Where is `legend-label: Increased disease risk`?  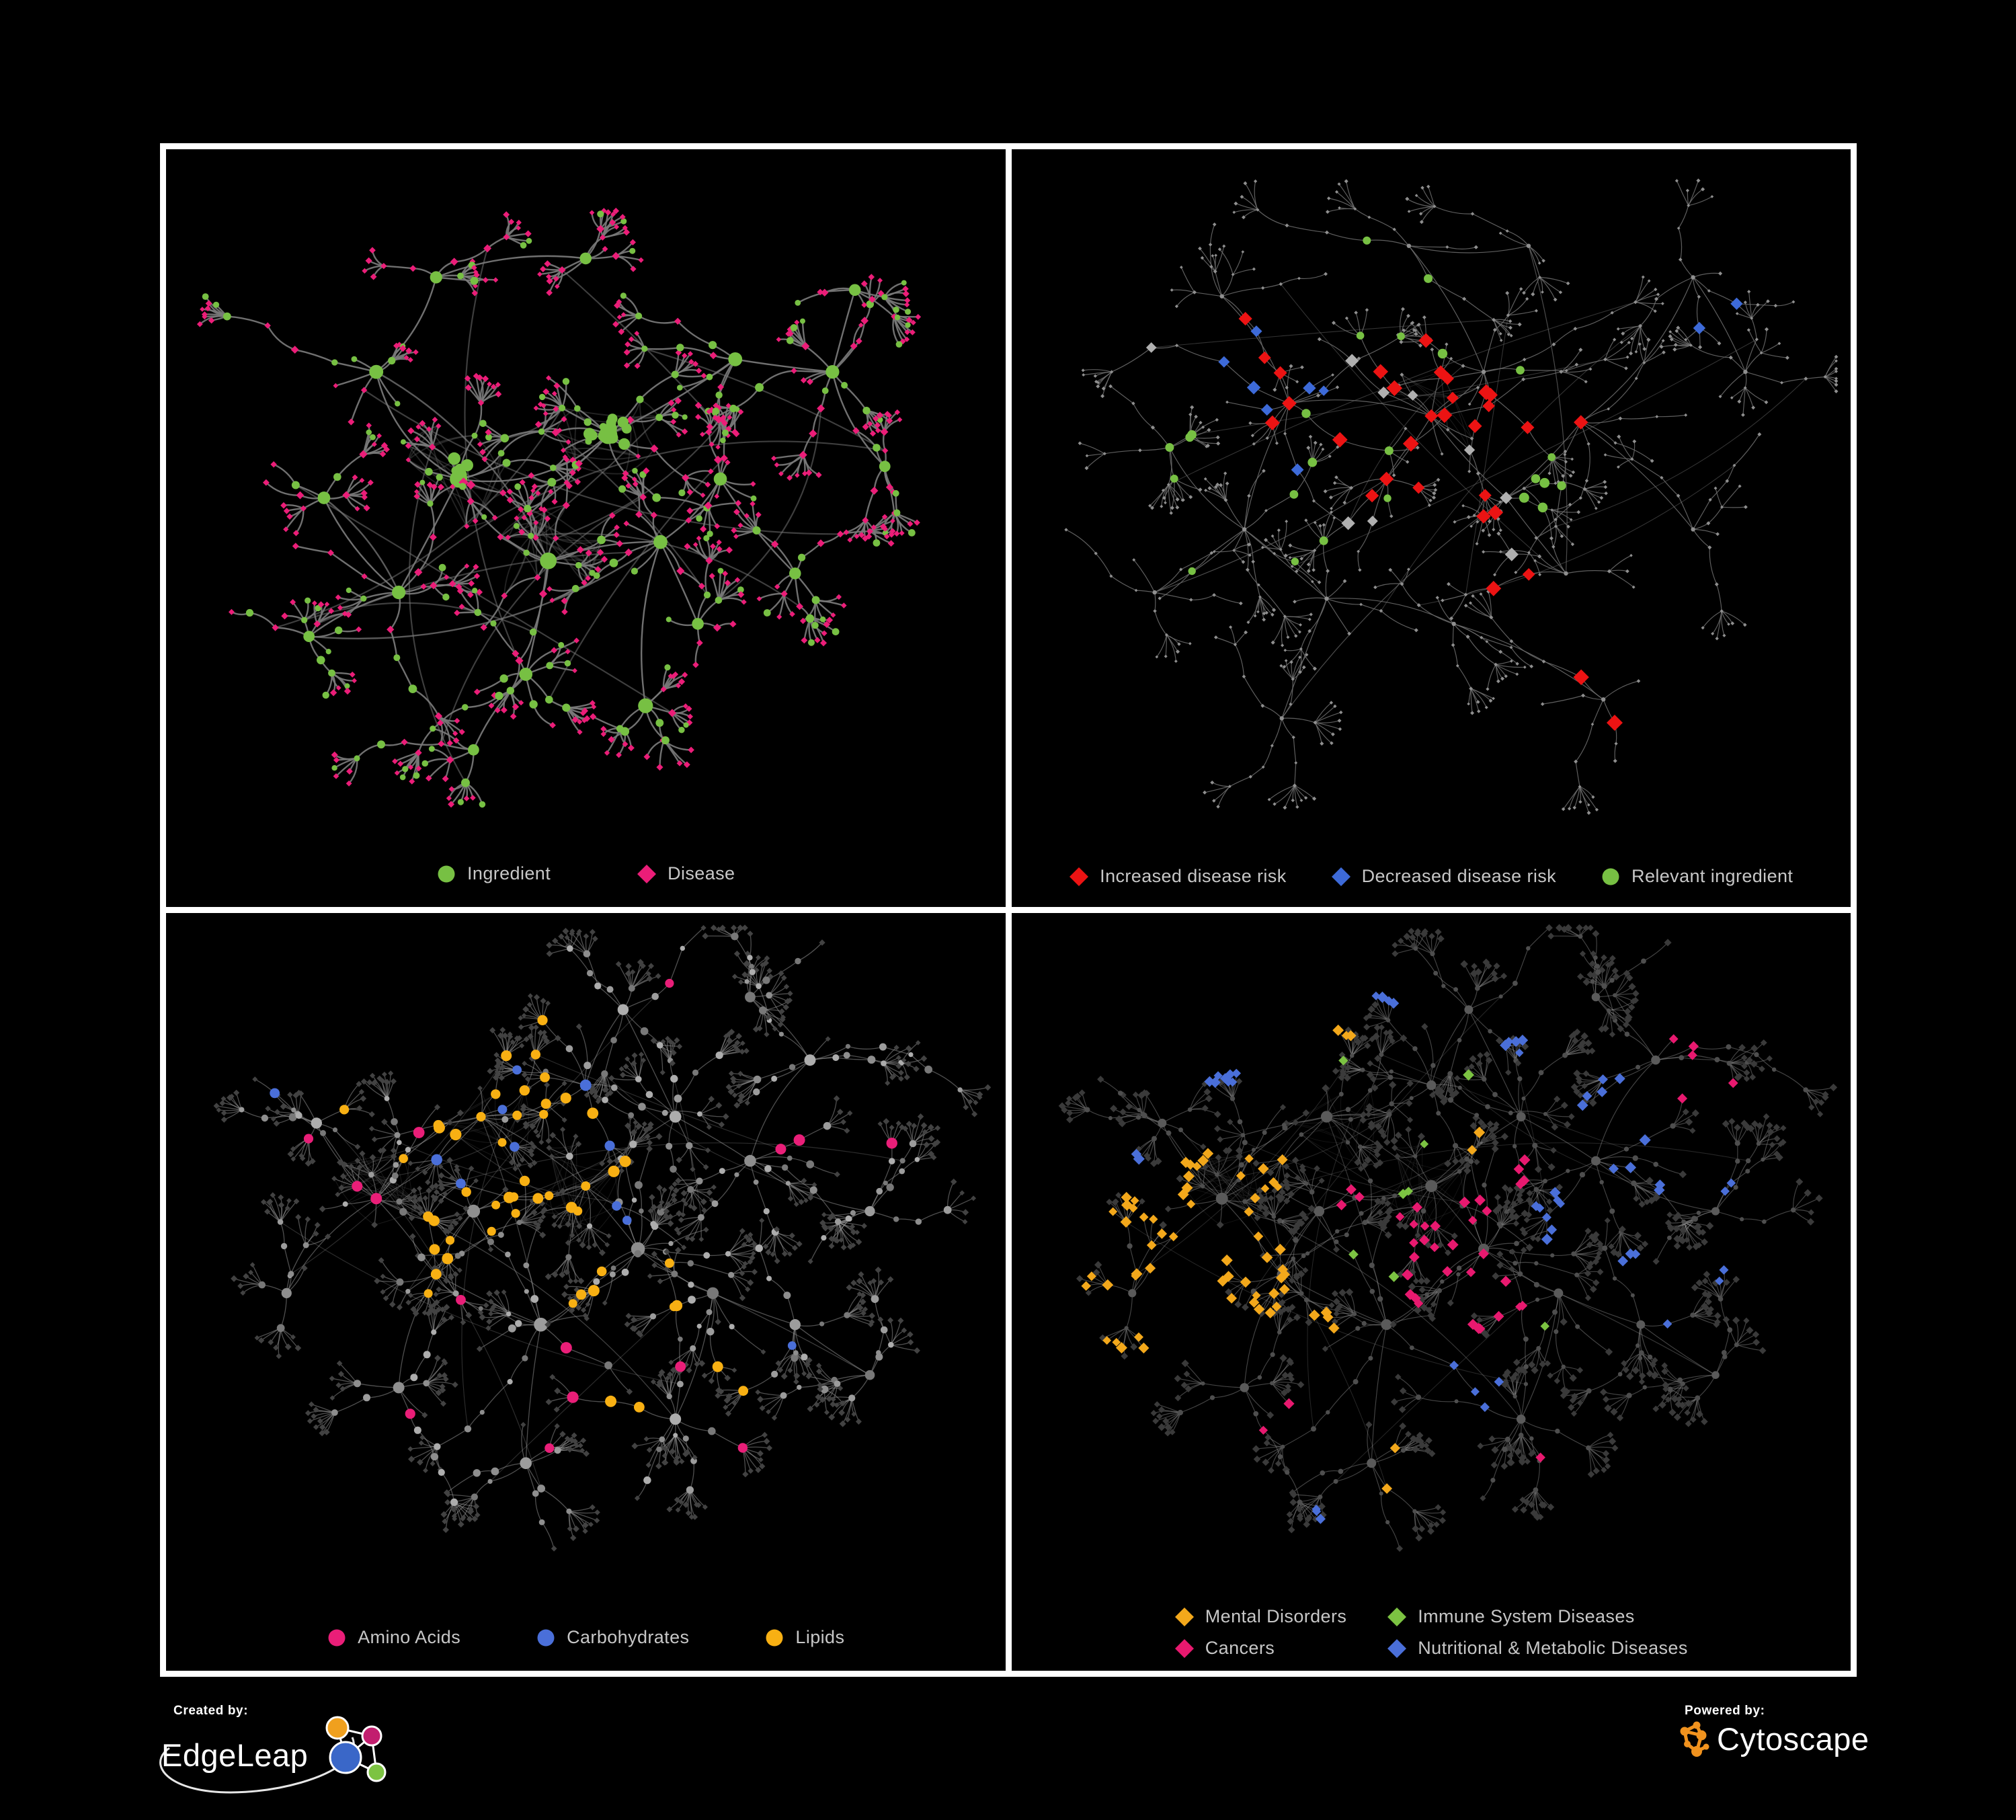
legend-label: Increased disease risk is located at coordinates (1193, 876).